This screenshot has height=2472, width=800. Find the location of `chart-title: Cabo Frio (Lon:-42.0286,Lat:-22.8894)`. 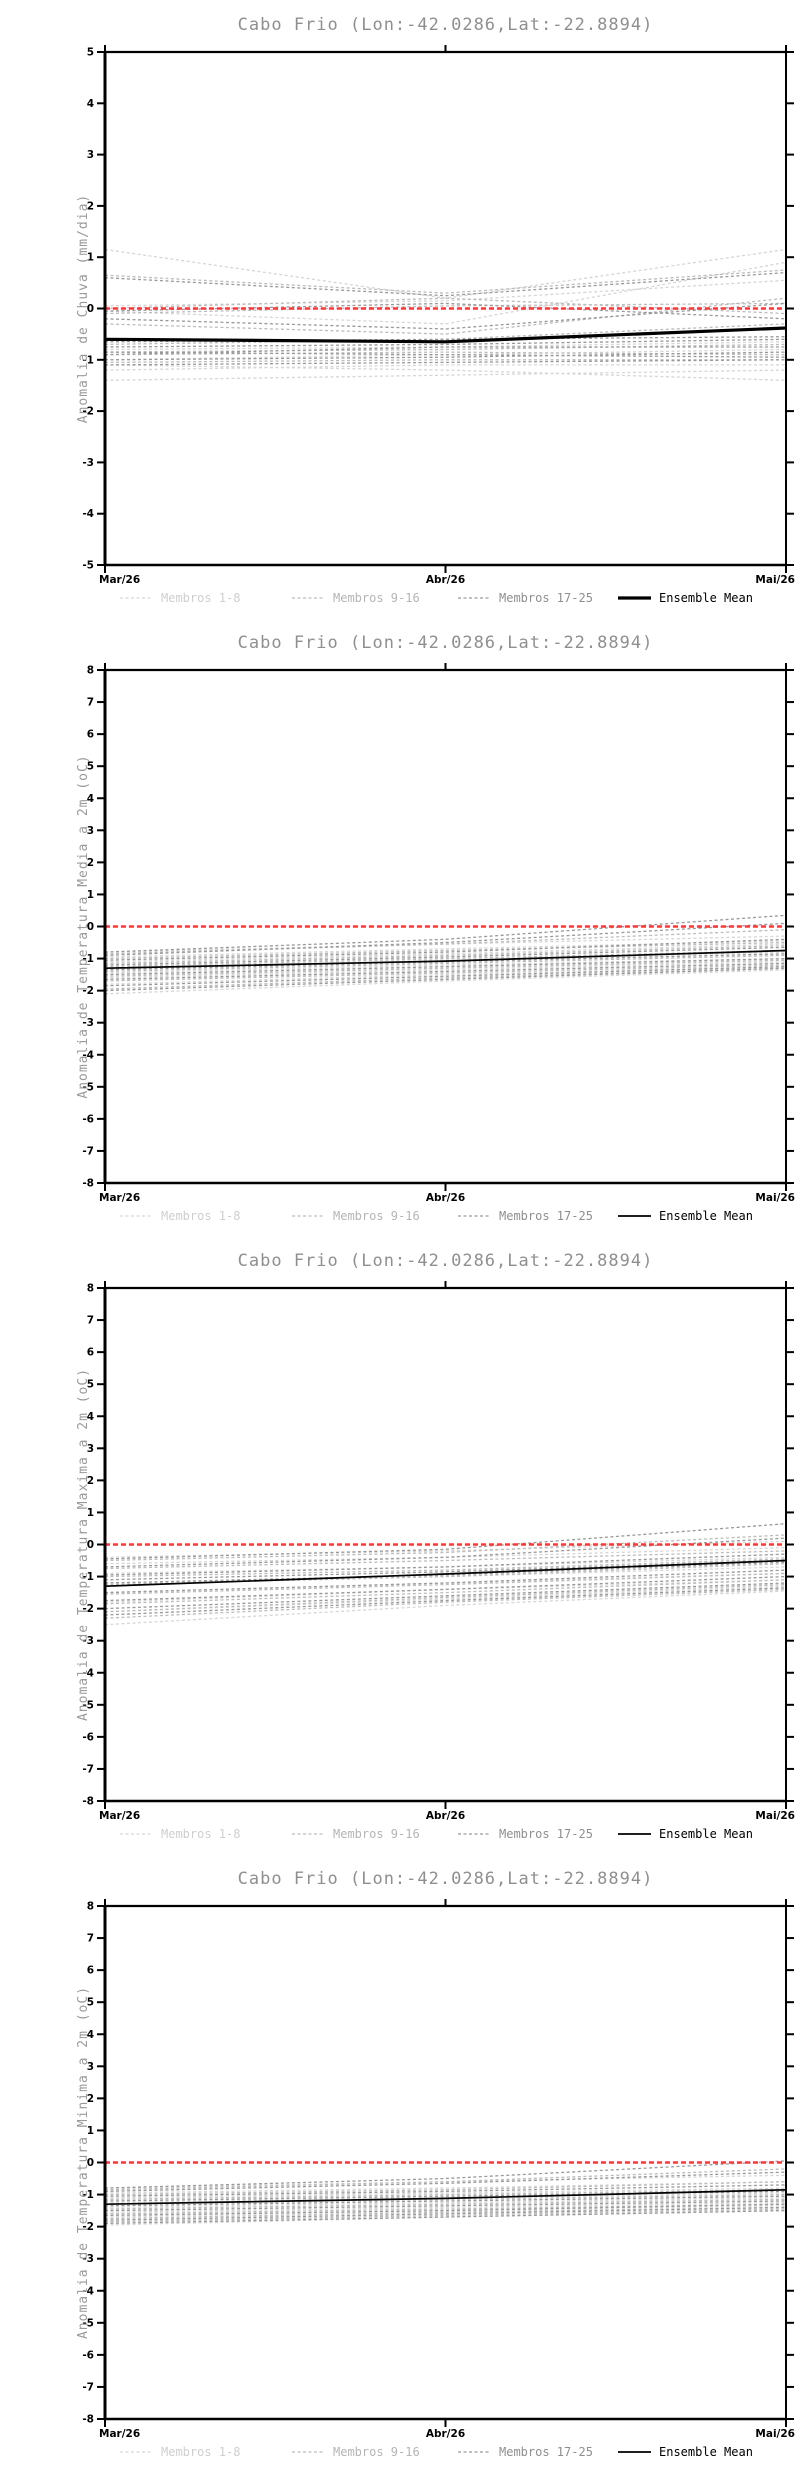

chart-title: Cabo Frio (Lon:-42.0286,Lat:-22.8894) is located at coordinates (446, 25).